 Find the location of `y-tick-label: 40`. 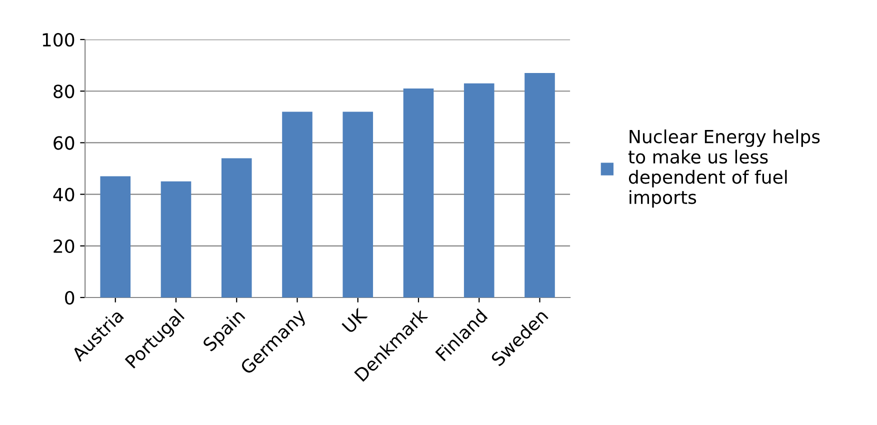

y-tick-label: 40 is located at coordinates (63, 195).